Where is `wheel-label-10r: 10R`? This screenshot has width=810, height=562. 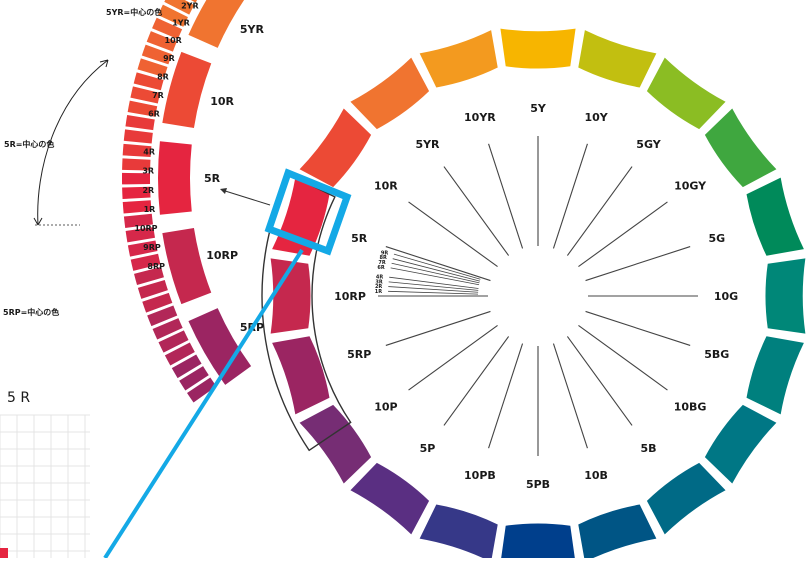 wheel-label-10r: 10R is located at coordinates (386, 185).